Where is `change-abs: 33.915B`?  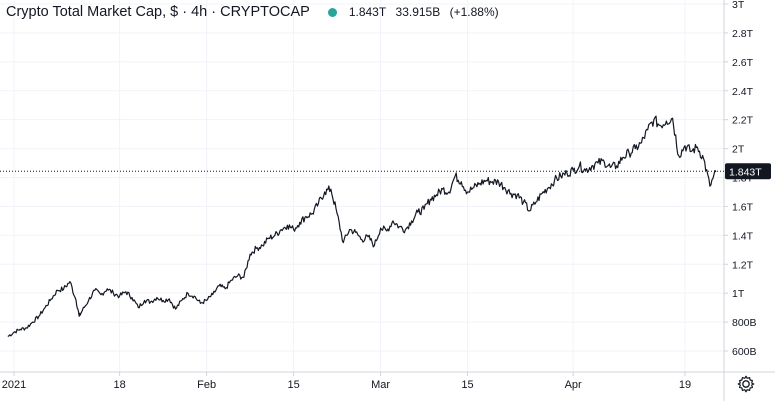 change-abs: 33.915B is located at coordinates (418, 12).